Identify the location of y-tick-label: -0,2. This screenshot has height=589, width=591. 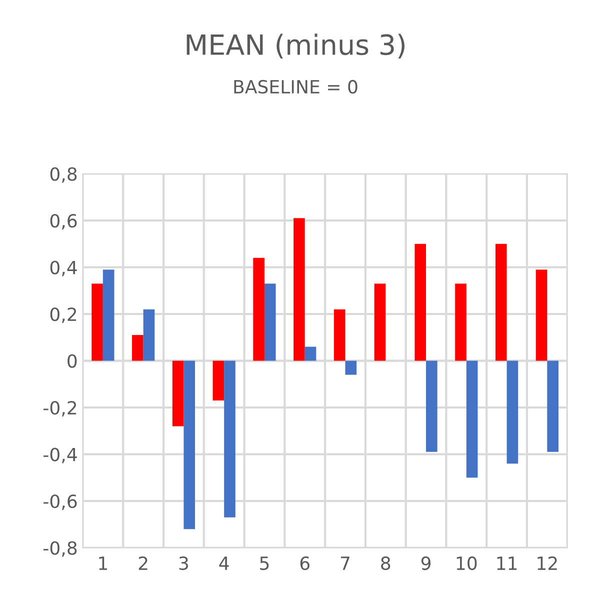
(60, 408).